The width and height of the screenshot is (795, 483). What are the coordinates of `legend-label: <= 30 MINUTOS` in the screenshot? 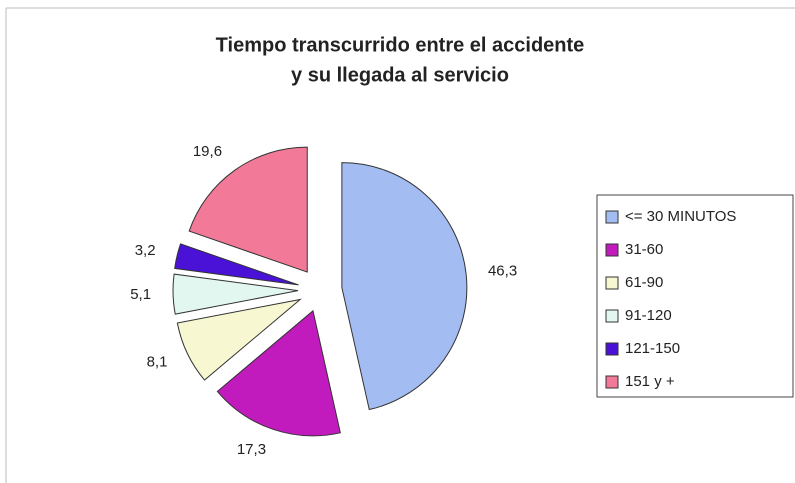 It's located at (680, 216).